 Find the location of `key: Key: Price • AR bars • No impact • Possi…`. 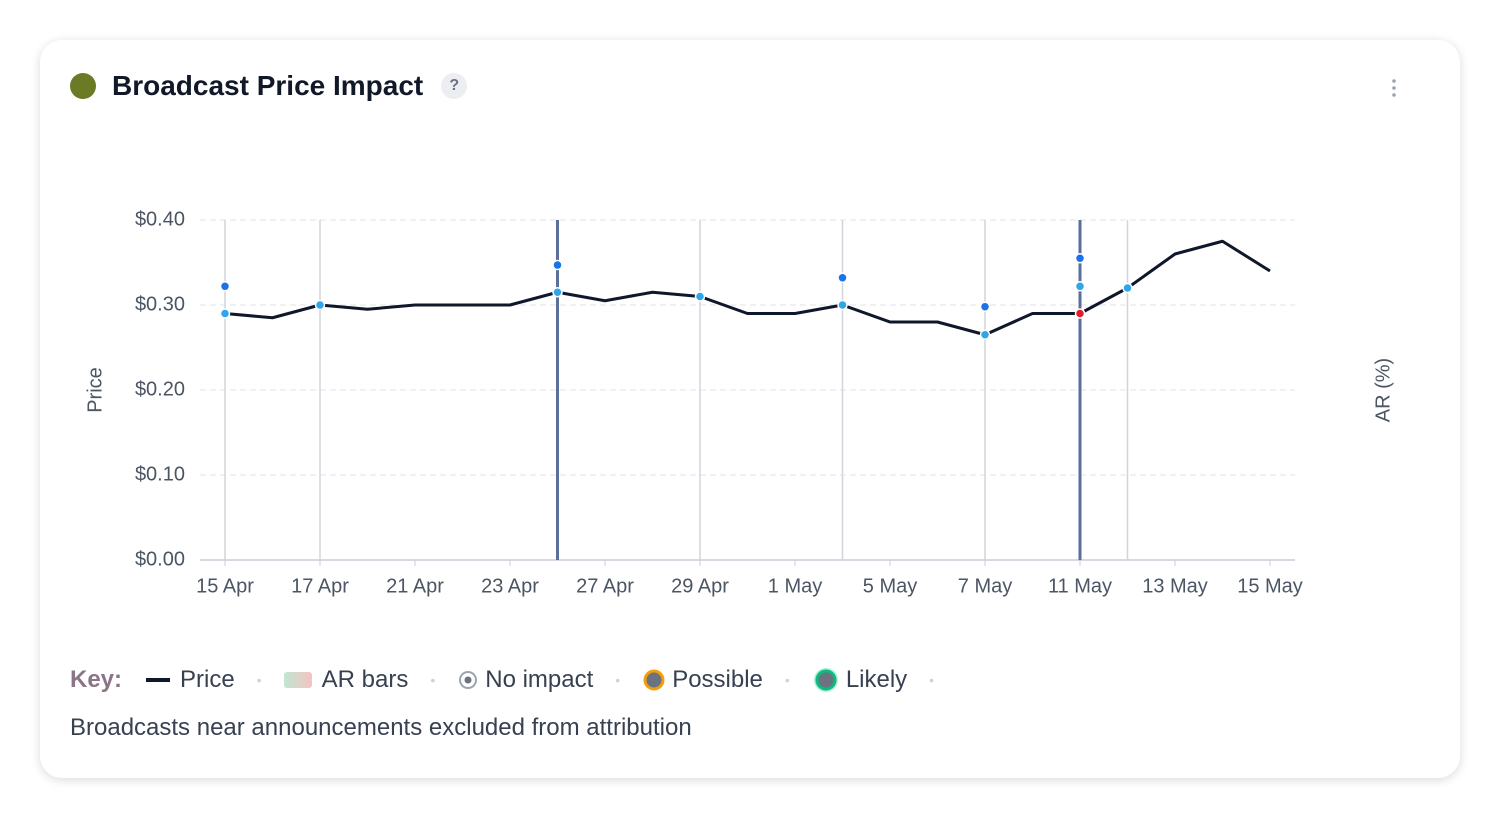

key: Key: Price • AR bars • No impact • Possi… is located at coordinates (502, 679).